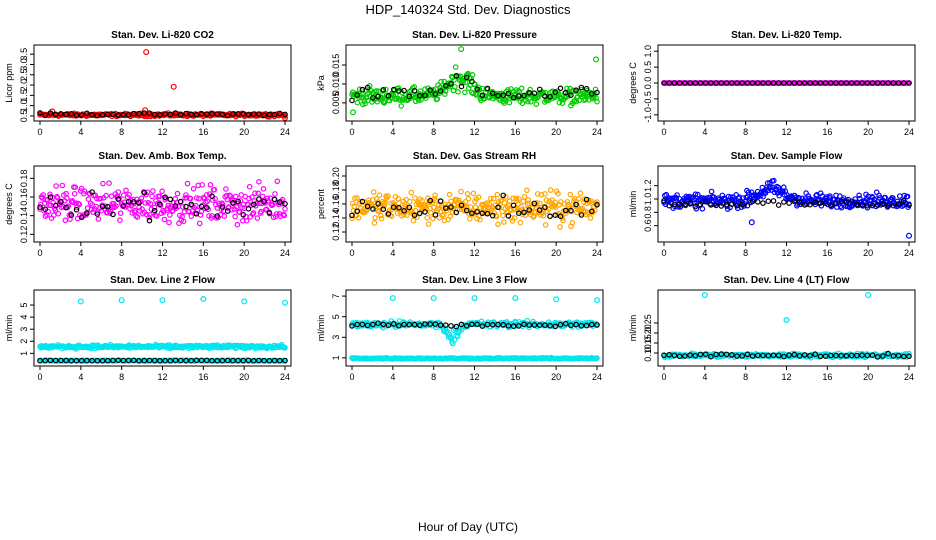 The image size is (936, 540). Describe the element at coordinates (121, 253) in the screenshot. I see `x-tick-label: 8` at that location.